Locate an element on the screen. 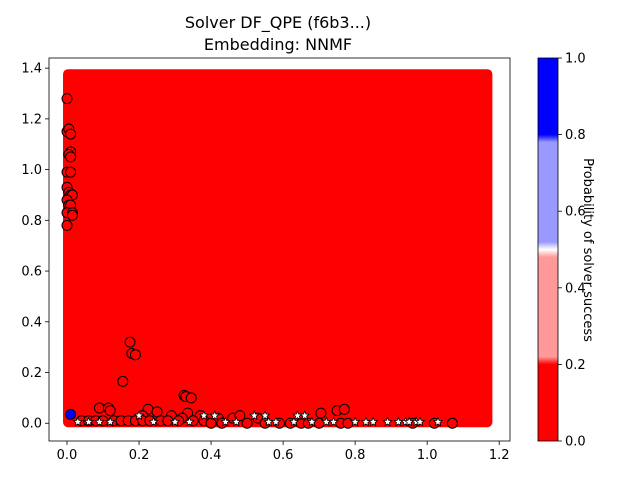  colorbar-tick-label: 0.6 is located at coordinates (575, 212).